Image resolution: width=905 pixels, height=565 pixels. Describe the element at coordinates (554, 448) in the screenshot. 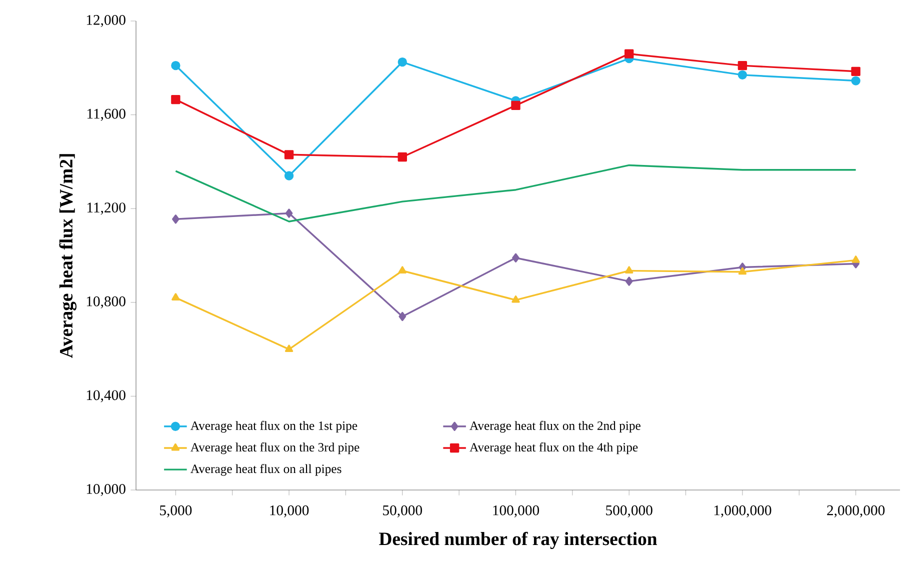

I see `legend-label: Average heat flux on the 4th pipe` at that location.